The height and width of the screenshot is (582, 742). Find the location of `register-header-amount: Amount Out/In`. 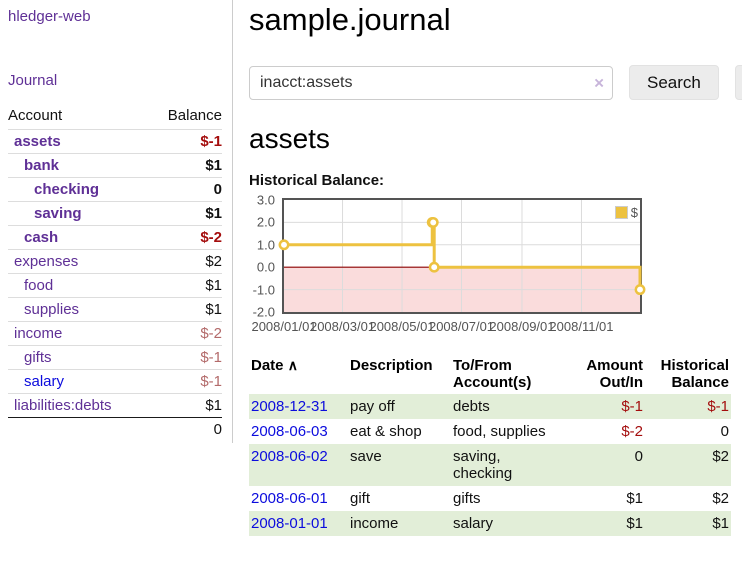

register-header-amount: Amount Out/In is located at coordinates (614, 374).